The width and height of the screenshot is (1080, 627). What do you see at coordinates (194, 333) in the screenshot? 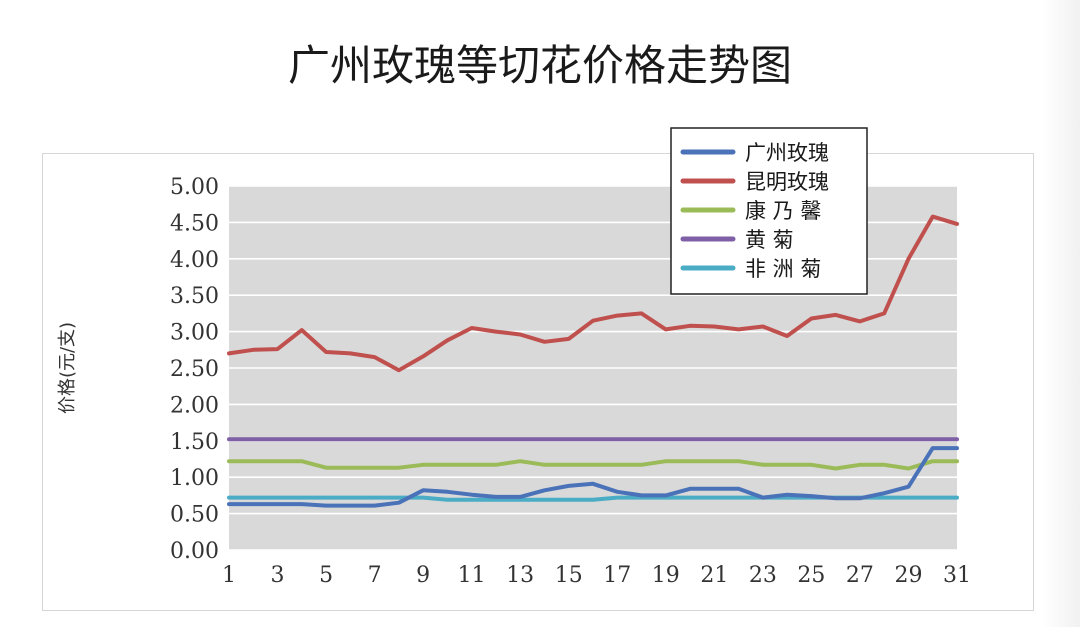
I see `y-tick-label: 3.00` at bounding box center [194, 333].